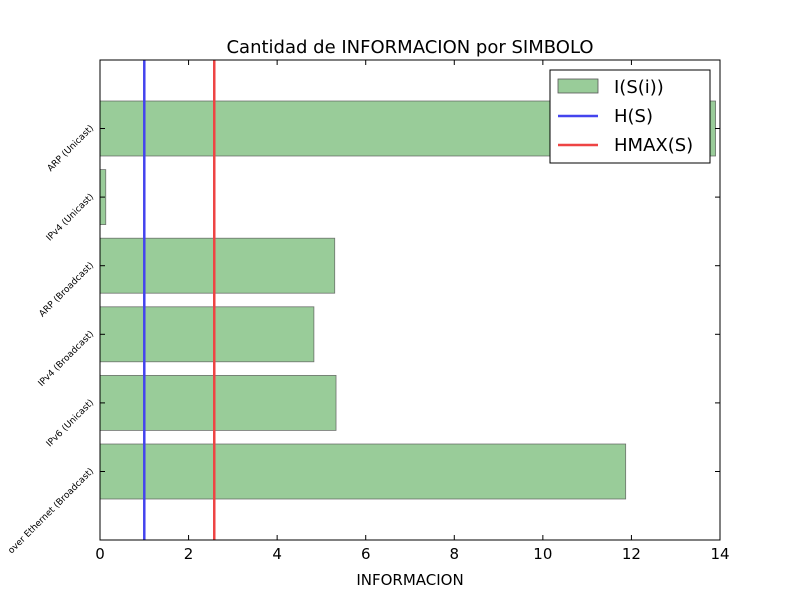 This screenshot has width=800, height=600. What do you see at coordinates (542, 554) in the screenshot?
I see `x-tick-label: 10` at bounding box center [542, 554].